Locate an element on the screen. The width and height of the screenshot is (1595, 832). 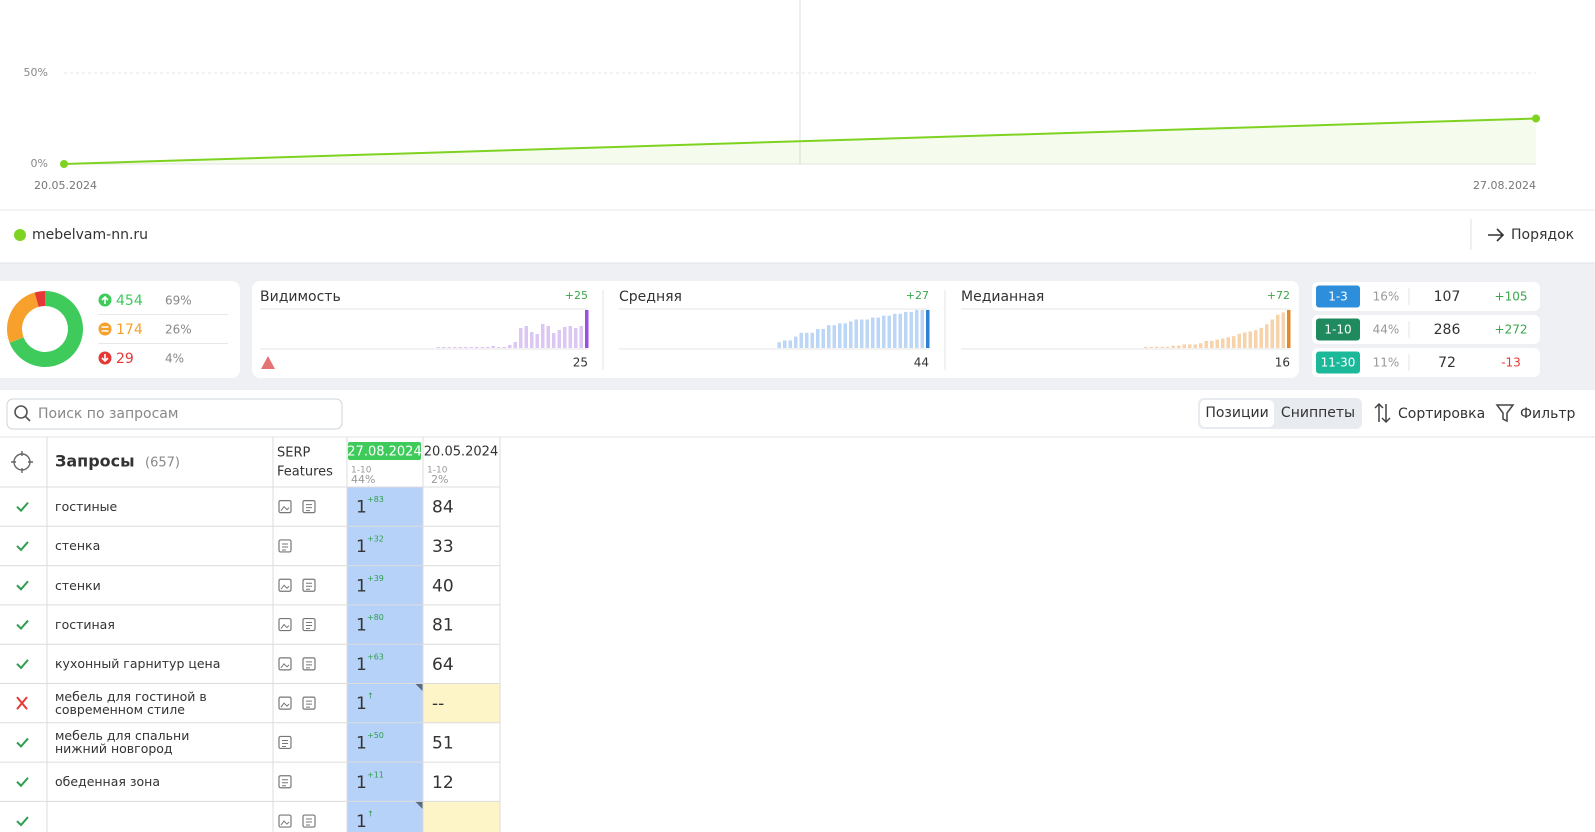
date-range: 1-10 is located at coordinates (437, 471).